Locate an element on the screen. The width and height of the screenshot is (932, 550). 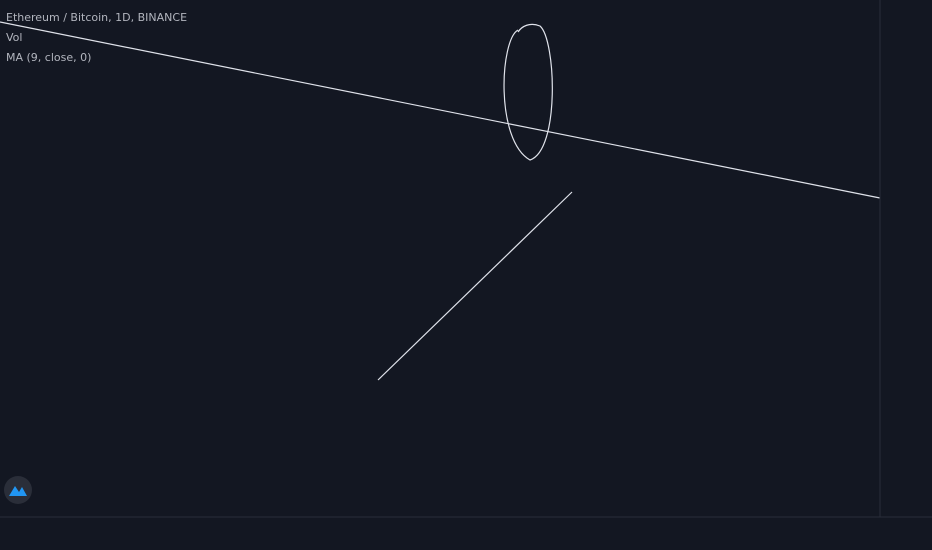
volume-label: Vol is located at coordinates (14, 37).